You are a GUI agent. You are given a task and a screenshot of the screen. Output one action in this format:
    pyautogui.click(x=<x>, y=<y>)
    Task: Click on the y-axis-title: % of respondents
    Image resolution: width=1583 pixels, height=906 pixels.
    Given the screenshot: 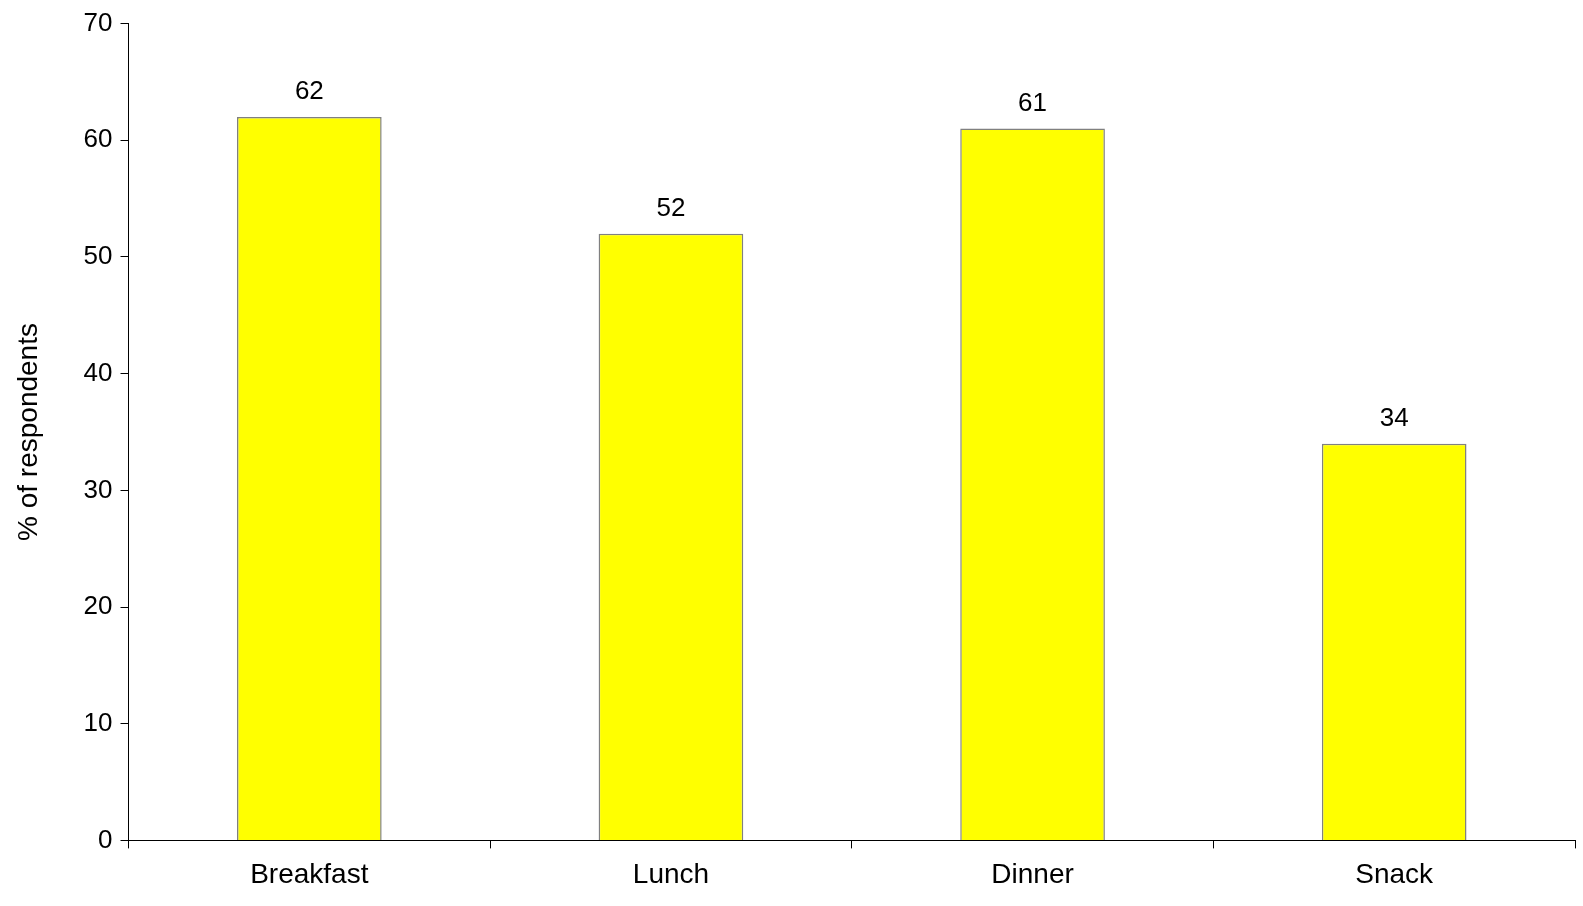 What is the action you would take?
    pyautogui.click(x=27, y=432)
    